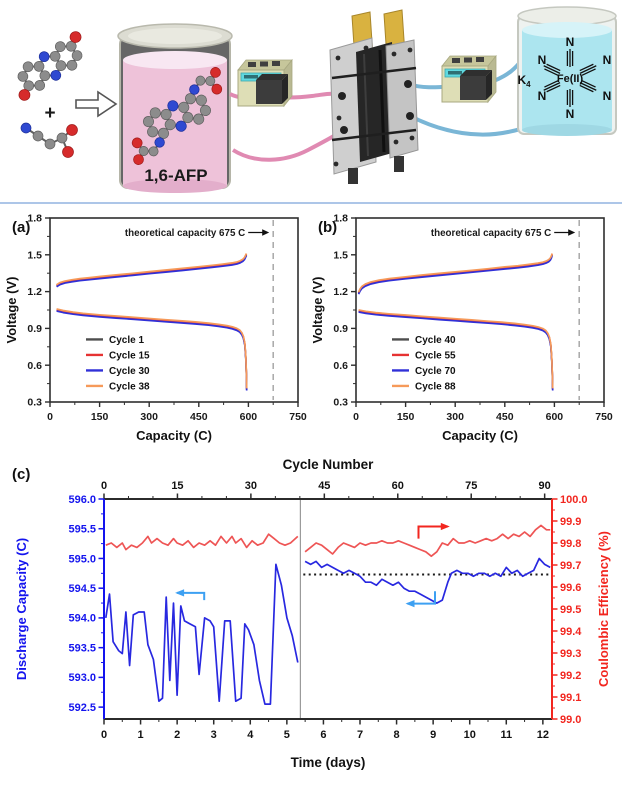  What do you see at coordinates (324, 486) in the screenshot?
I see `cycle-tick-label: 45` at bounding box center [324, 486].